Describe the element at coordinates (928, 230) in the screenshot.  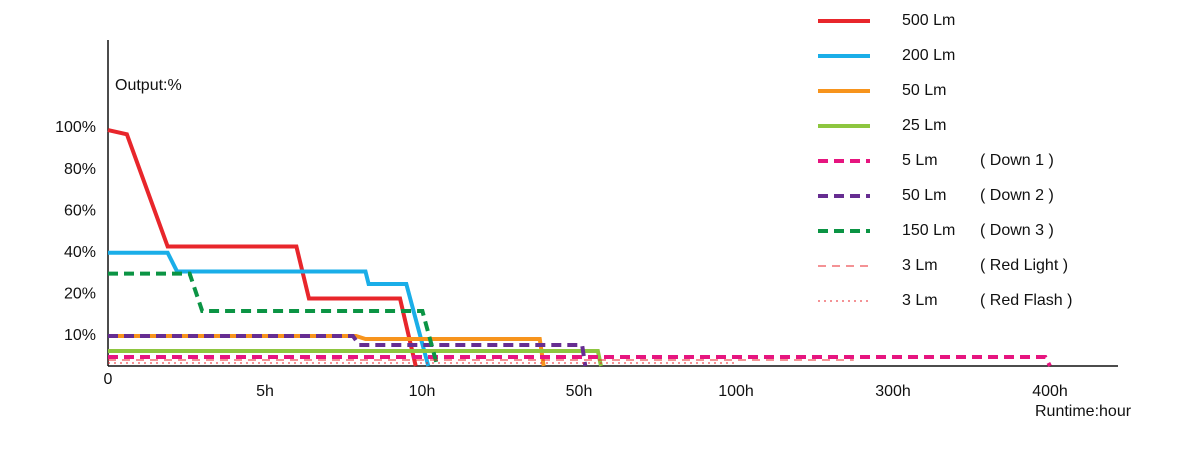
I see `legend-label: 150 Lm` at that location.